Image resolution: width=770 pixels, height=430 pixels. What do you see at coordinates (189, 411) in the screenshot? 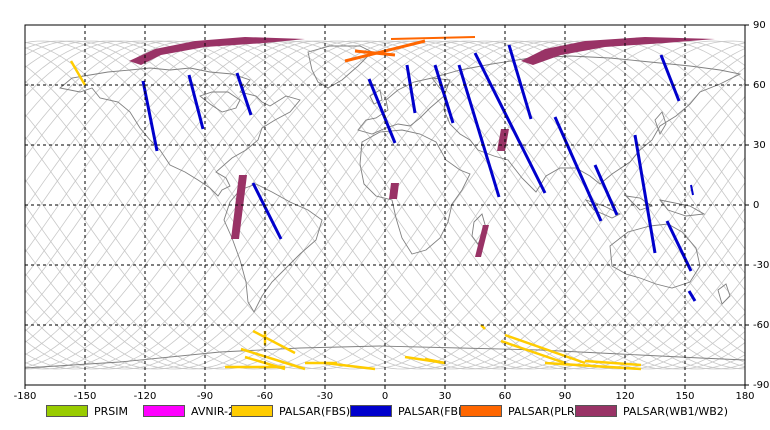
I see `legend-item-avnir2: AVNIR-2` at bounding box center [189, 411].